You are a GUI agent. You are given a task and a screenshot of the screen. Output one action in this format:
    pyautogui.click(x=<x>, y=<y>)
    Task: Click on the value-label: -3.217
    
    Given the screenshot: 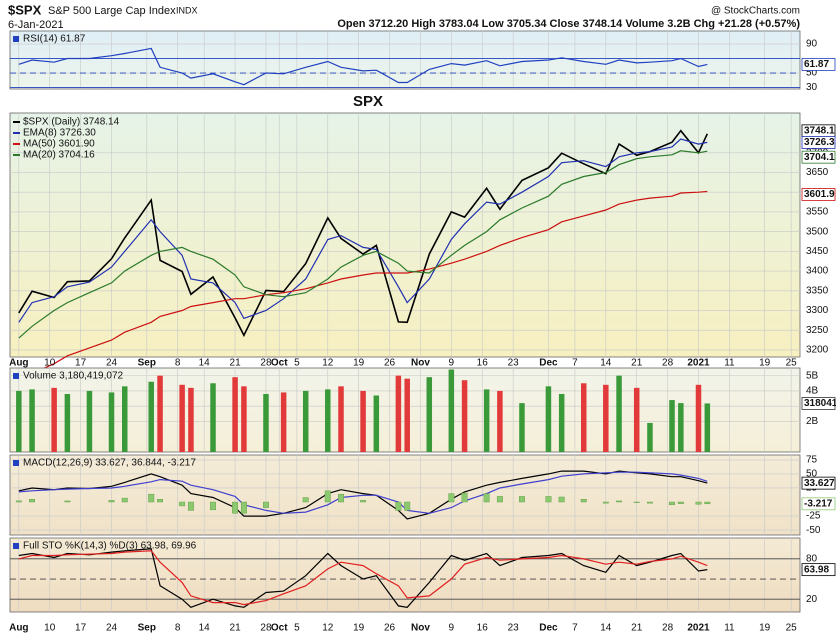 What is the action you would take?
    pyautogui.click(x=818, y=503)
    